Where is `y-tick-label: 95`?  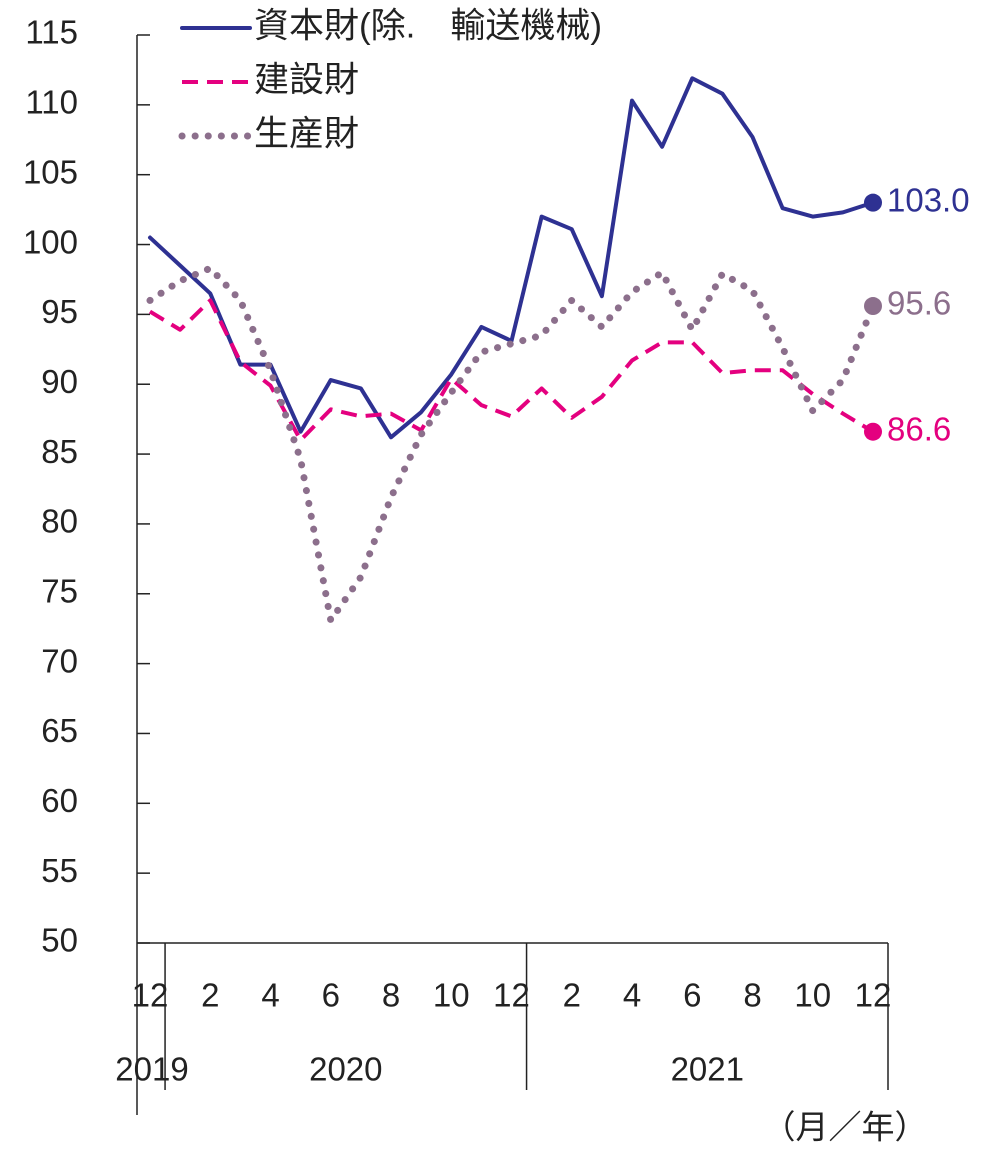 y-tick-label: 95 is located at coordinates (59, 311).